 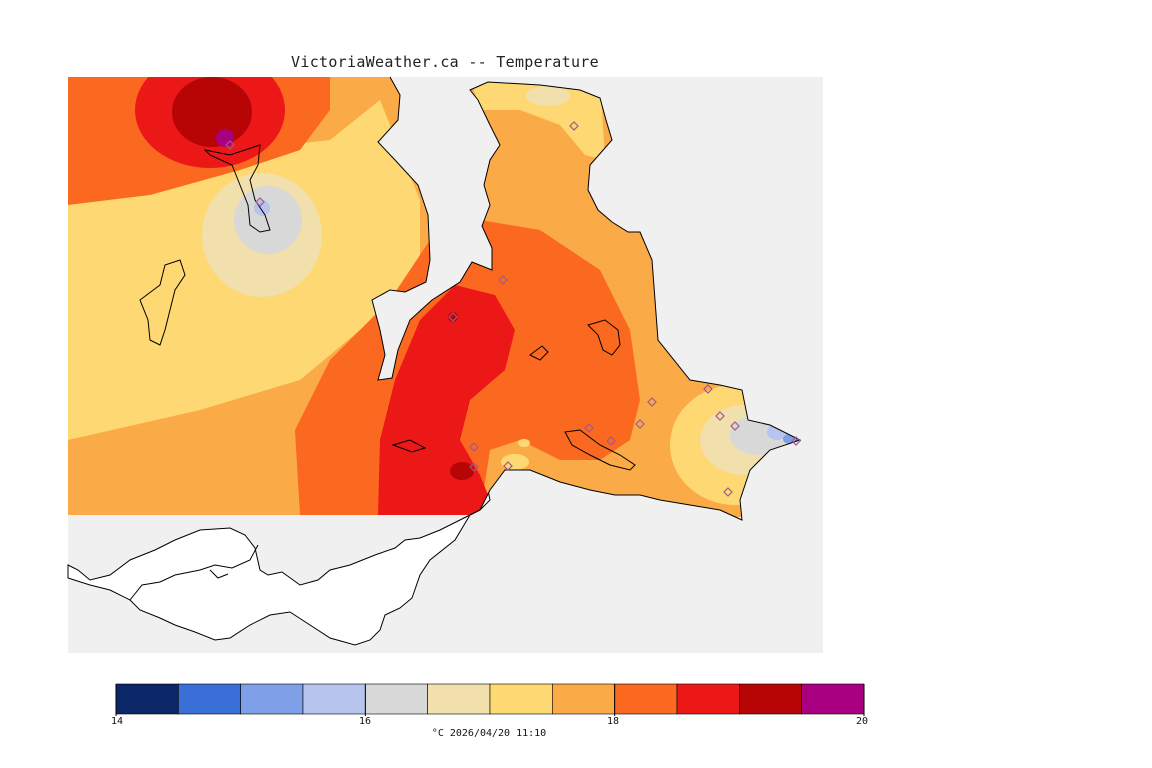 I want to click on harbour-inlet, so click(x=600, y=450).